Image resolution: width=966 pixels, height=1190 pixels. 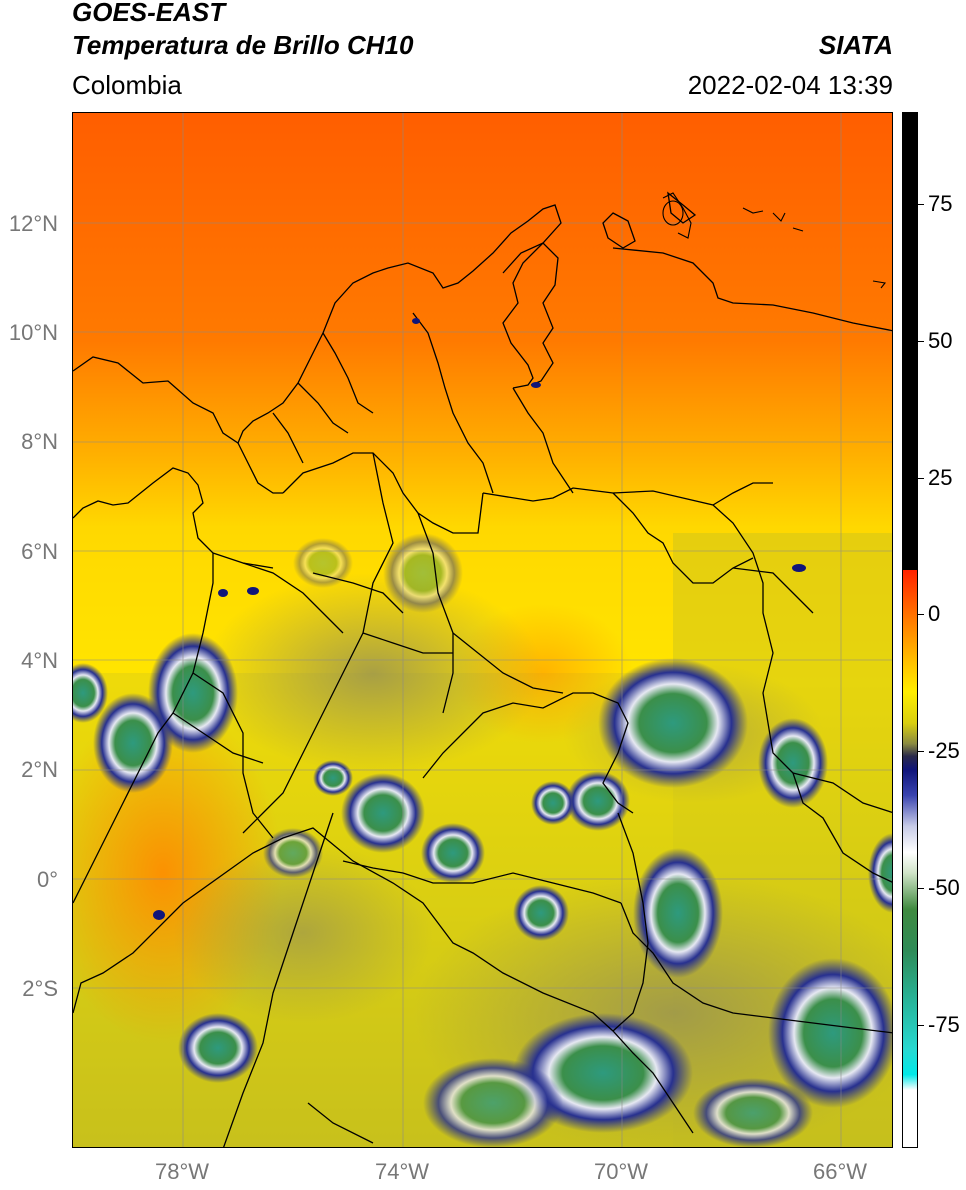 What do you see at coordinates (47, 879) in the screenshot?
I see `lat-label-0: 0°` at bounding box center [47, 879].